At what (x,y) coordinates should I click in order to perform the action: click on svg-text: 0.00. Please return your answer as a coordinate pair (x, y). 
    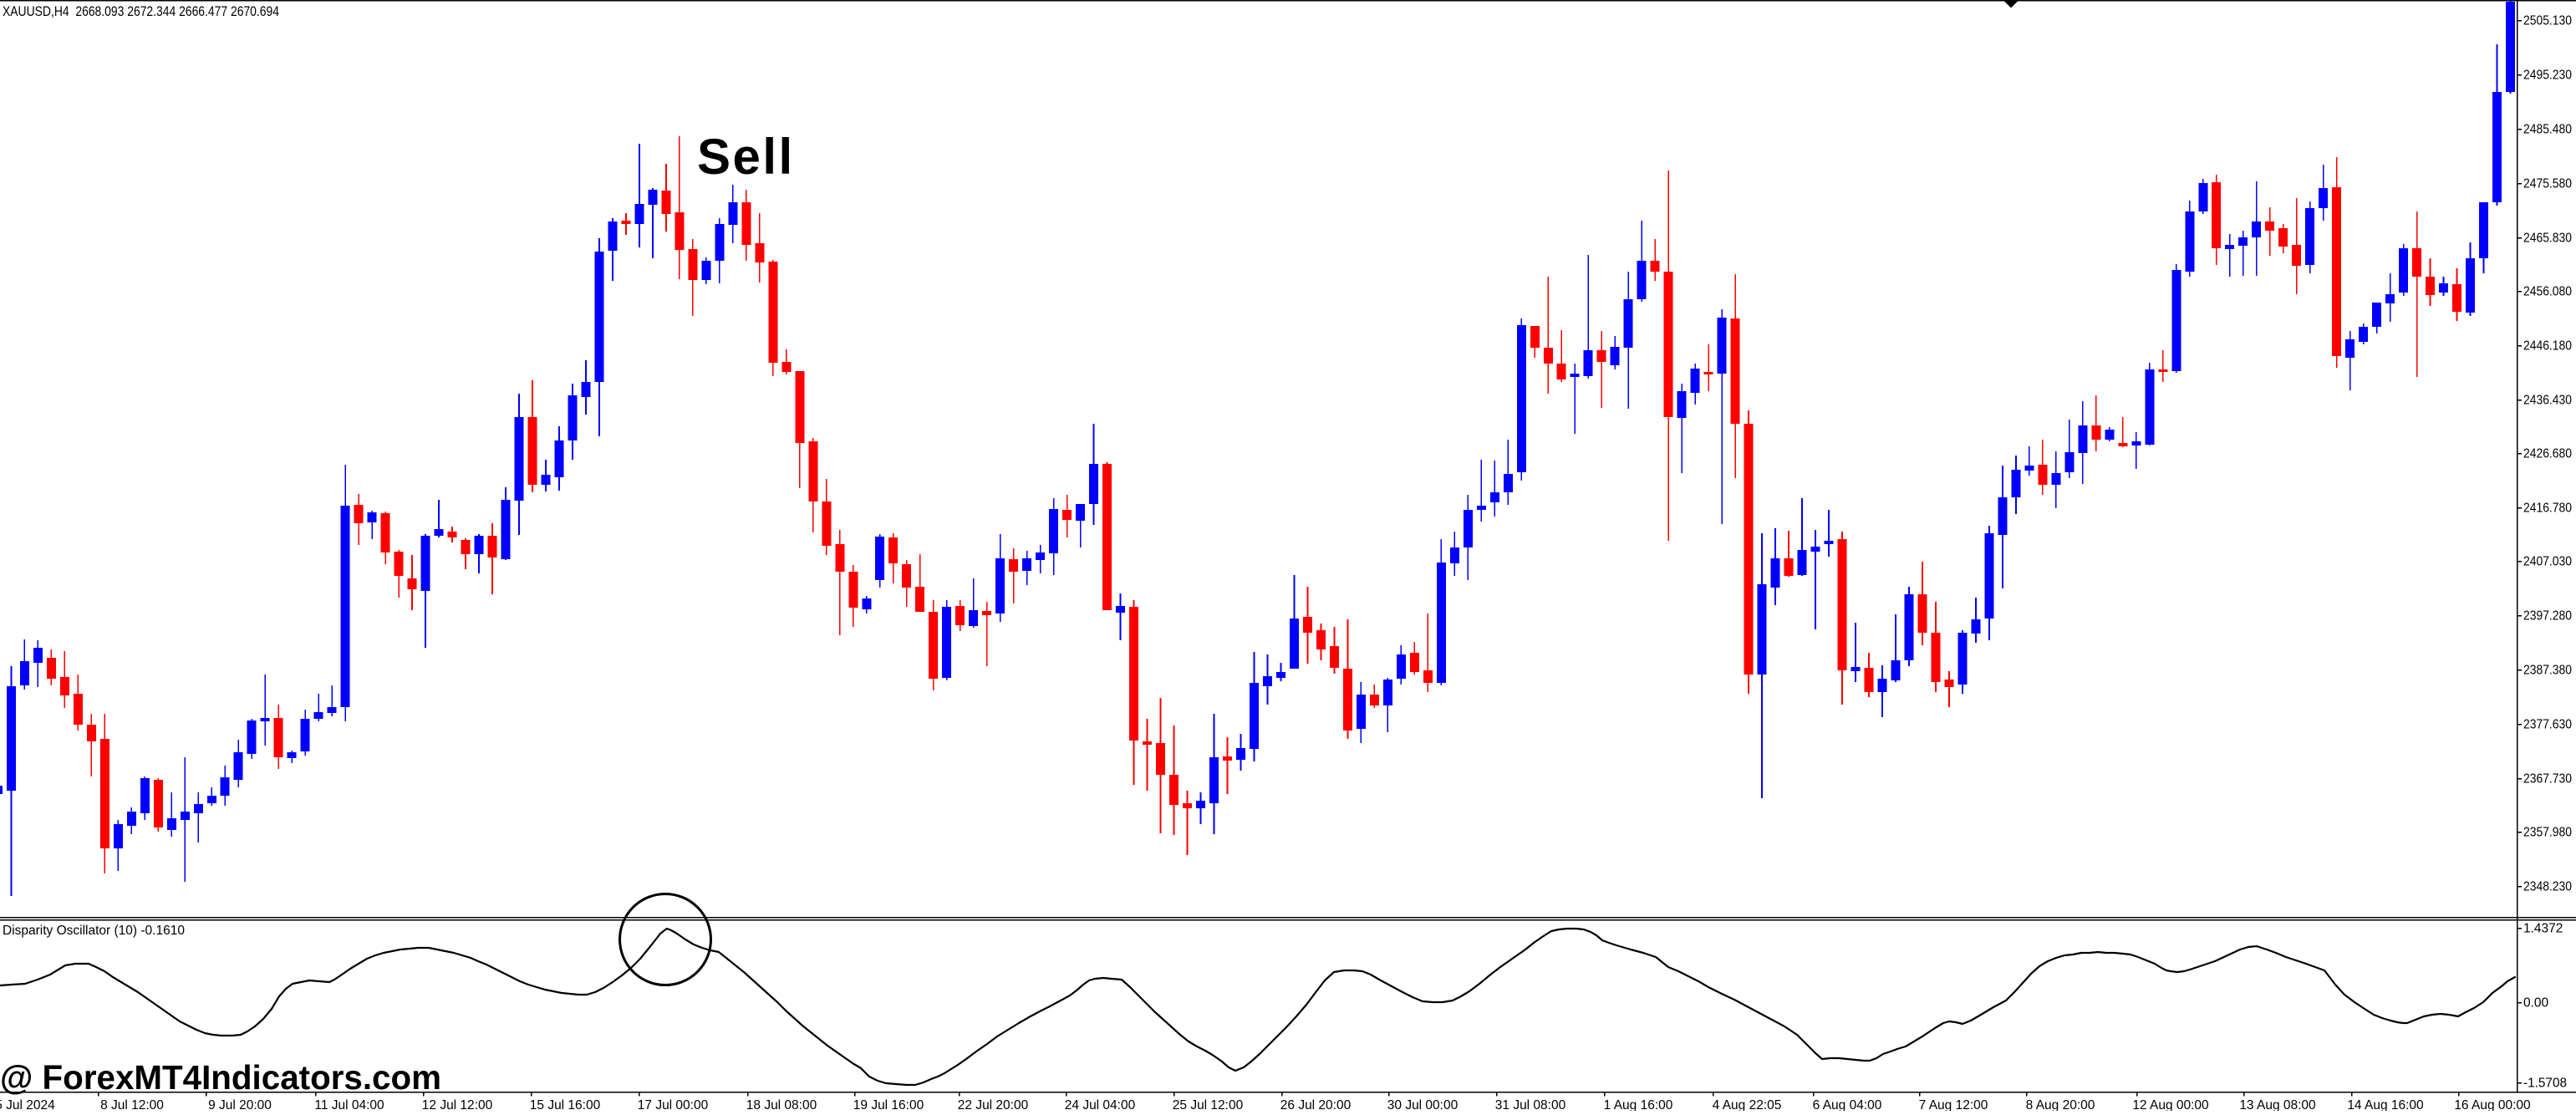
    Looking at the image, I should click on (2536, 1004).